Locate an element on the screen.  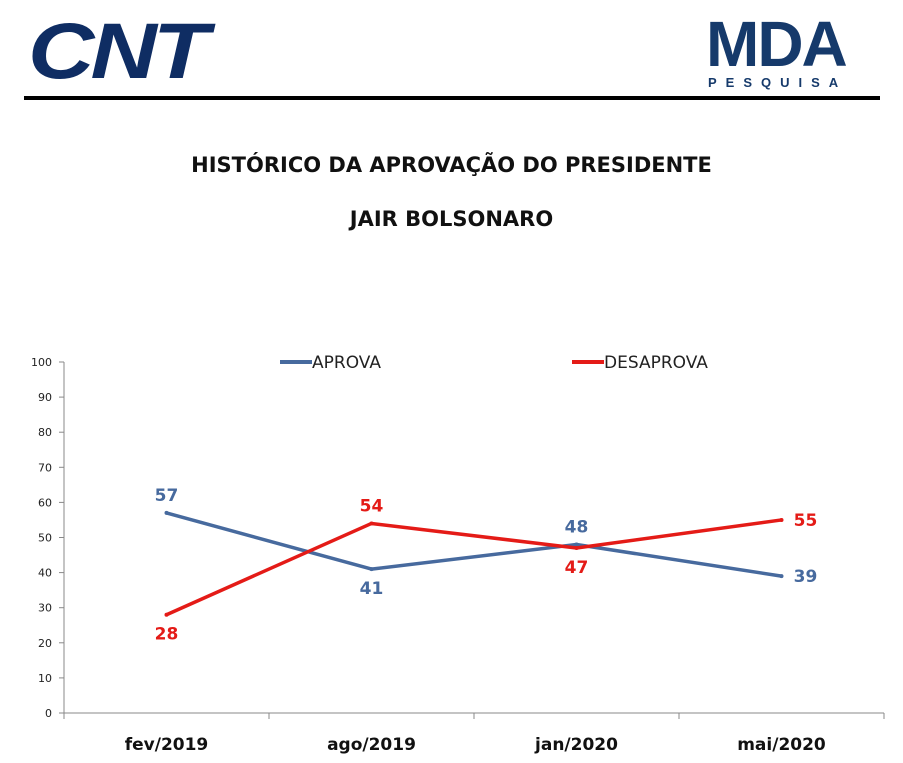
mda-logo-word: MDA is located at coordinates (777, 44).